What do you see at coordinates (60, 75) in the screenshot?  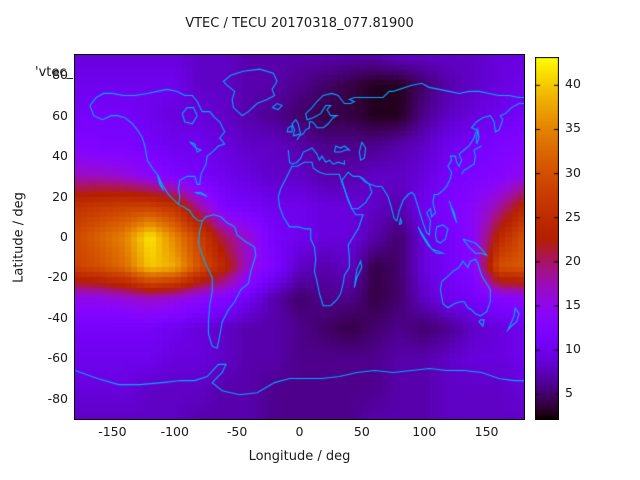 I see `y-tick-label: 80` at bounding box center [60, 75].